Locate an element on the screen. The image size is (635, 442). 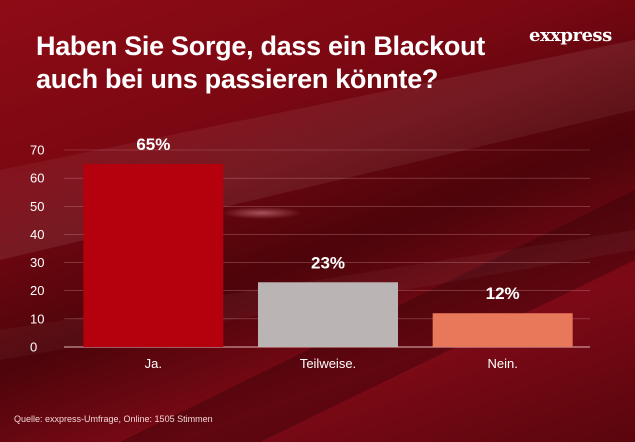
y-tick-label: 70 is located at coordinates (37, 150).